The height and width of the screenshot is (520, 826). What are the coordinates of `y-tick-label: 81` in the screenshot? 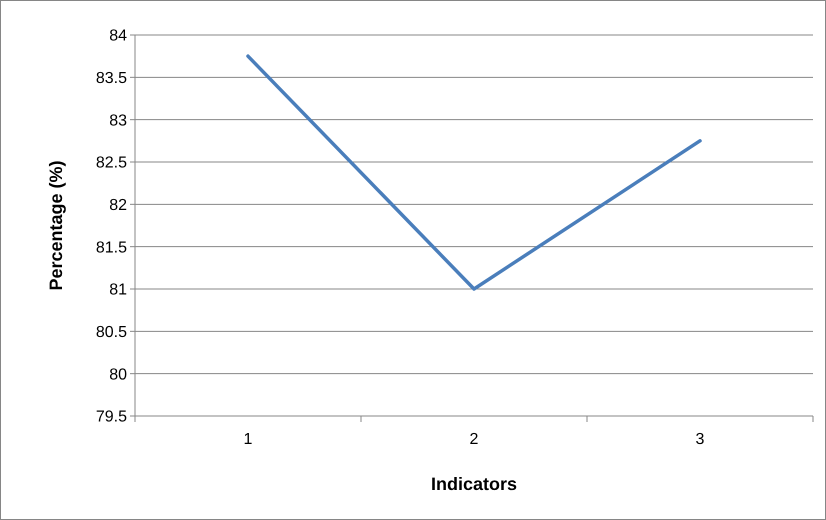 It's located at (118, 290).